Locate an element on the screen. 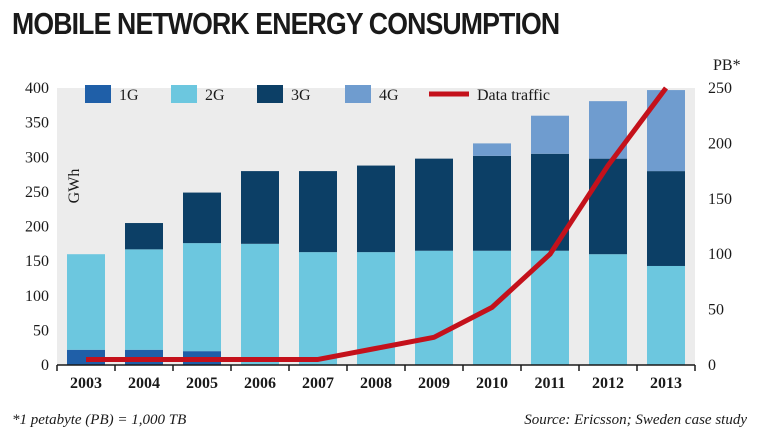 This screenshot has width=759, height=441. y2-tick-label-50: 50 is located at coordinates (716, 310).